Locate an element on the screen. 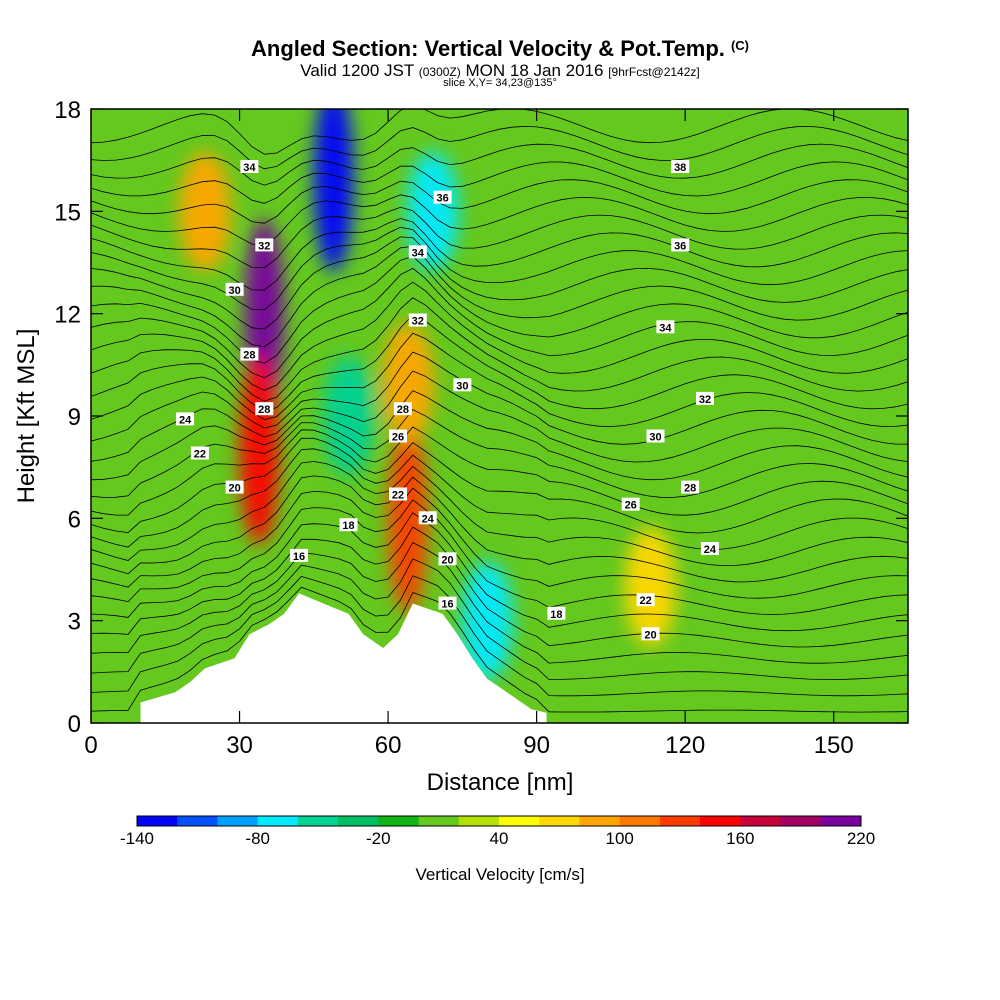 Image resolution: width=1000 pixels, height=1000 pixels. title-suffix: (C) is located at coordinates (739, 45).